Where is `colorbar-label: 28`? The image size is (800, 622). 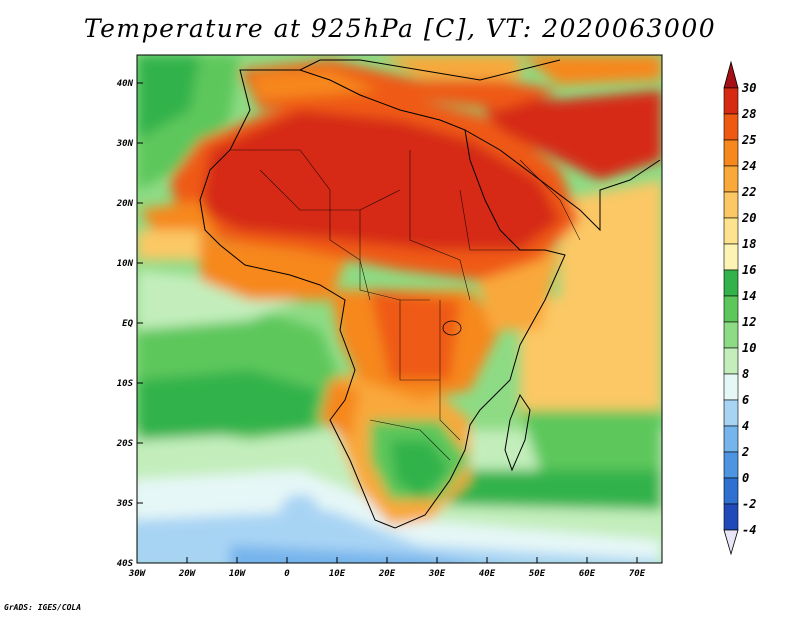 colorbar-label: 28 is located at coordinates (748, 114).